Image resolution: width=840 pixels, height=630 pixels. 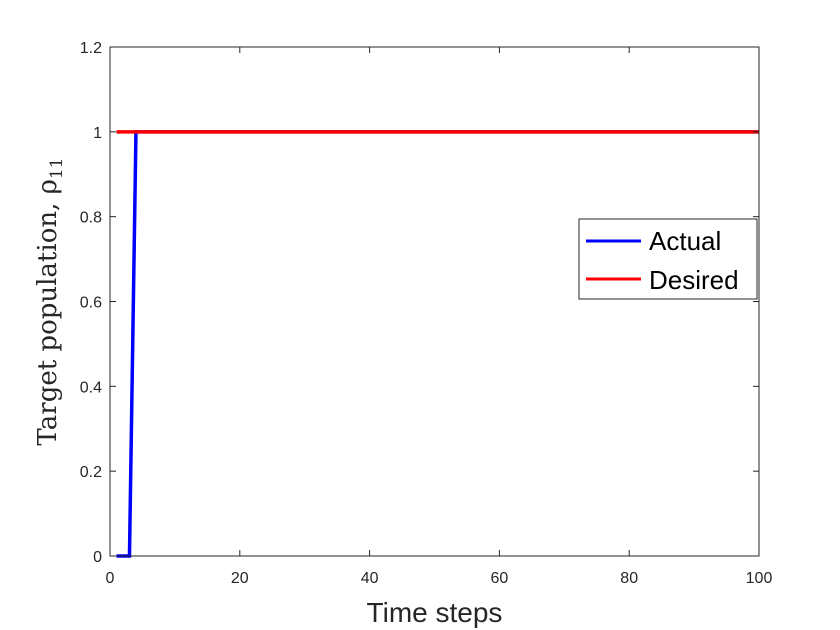 I want to click on y-tick-label: 1.2, so click(x=91, y=48).